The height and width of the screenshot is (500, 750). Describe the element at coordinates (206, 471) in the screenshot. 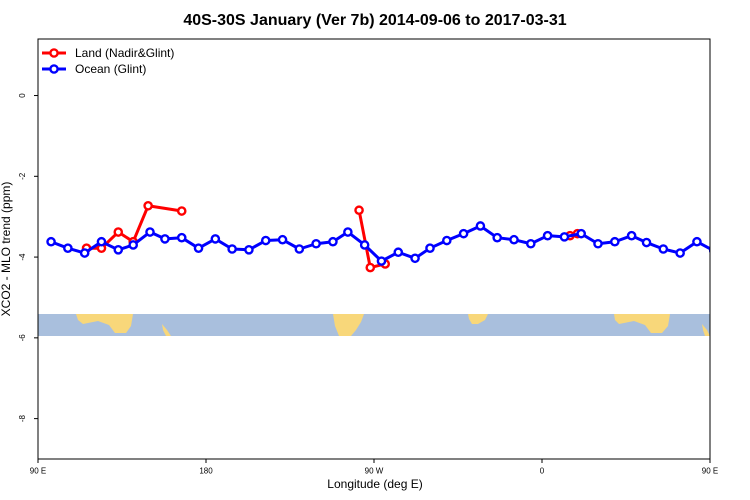

I see `x-tick-label: 180` at that location.